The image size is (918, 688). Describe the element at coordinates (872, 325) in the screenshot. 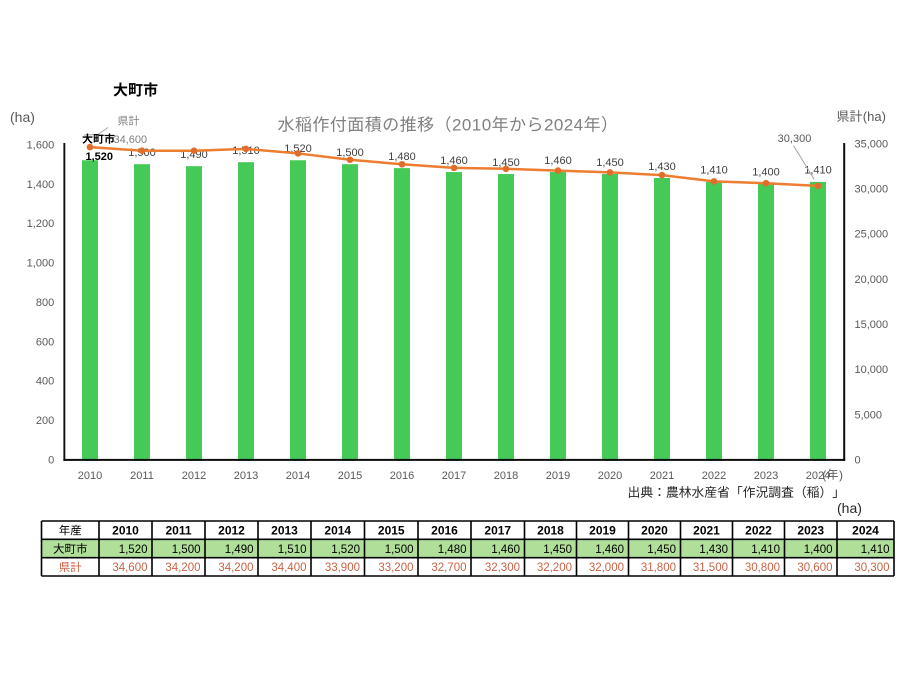

I see `svg-text: 15,000` at that location.